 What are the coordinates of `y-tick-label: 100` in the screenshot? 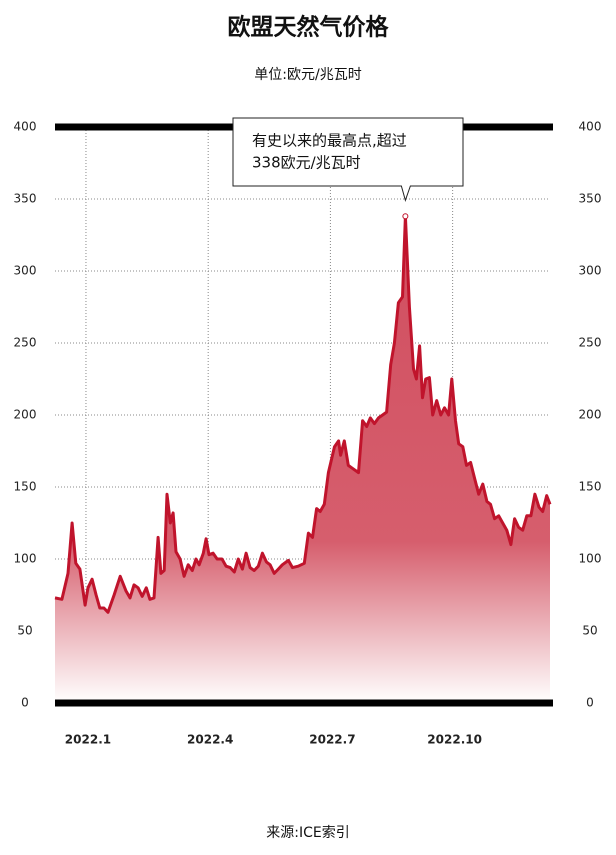 It's located at (25, 559).